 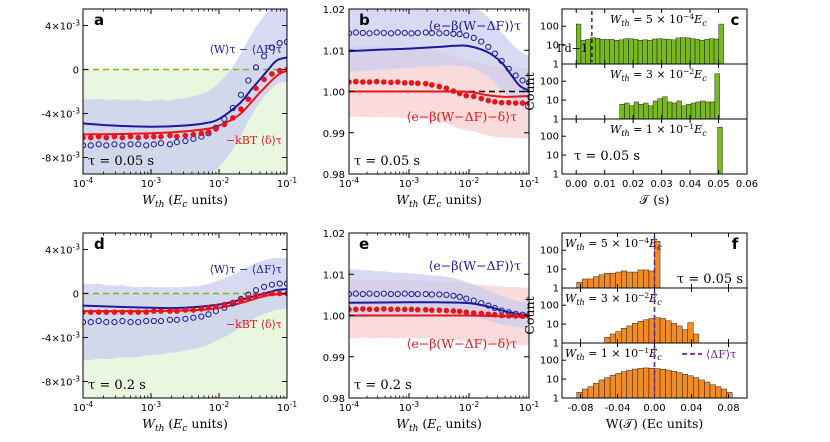 What do you see at coordinates (60, 114) in the screenshot?
I see `y-tick-label: -4×10⁻³` at bounding box center [60, 114].